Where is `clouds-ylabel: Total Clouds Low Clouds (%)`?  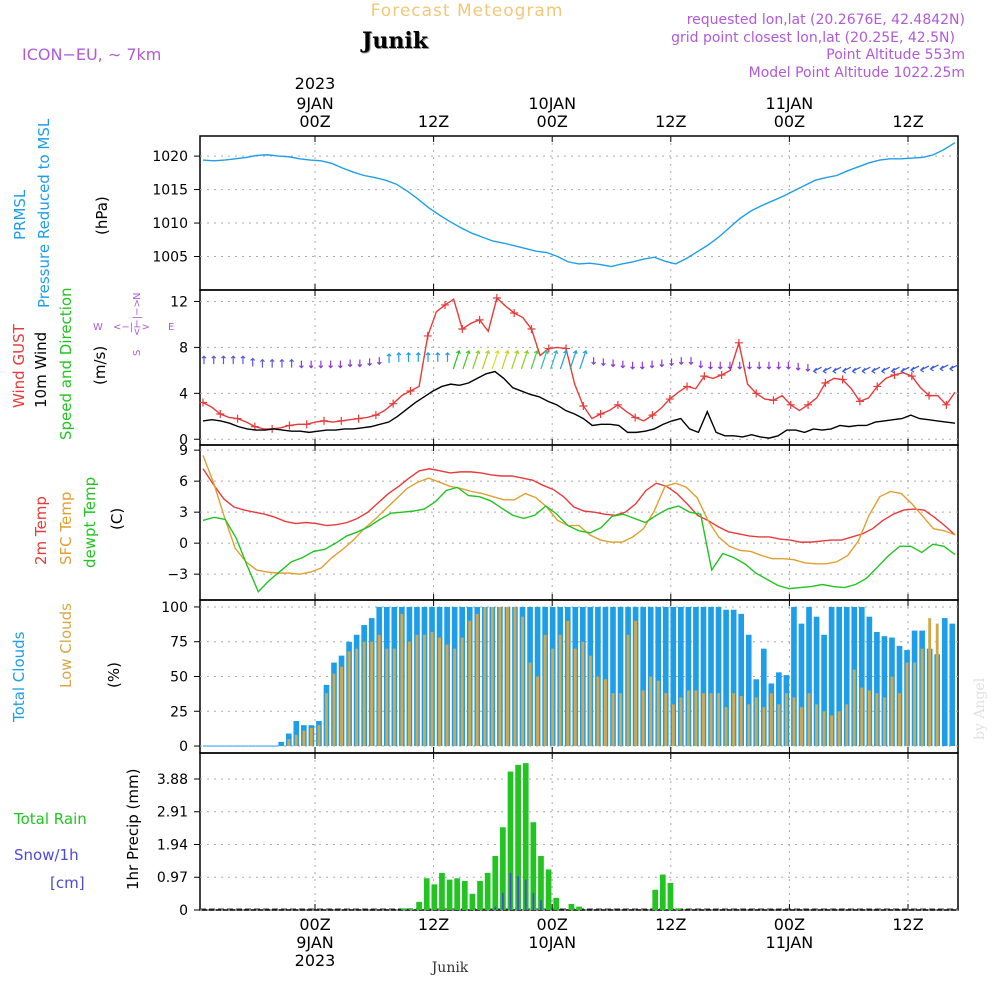
clouds-ylabel: Total Clouds Low Clouds (%) is located at coordinates (66, 663).